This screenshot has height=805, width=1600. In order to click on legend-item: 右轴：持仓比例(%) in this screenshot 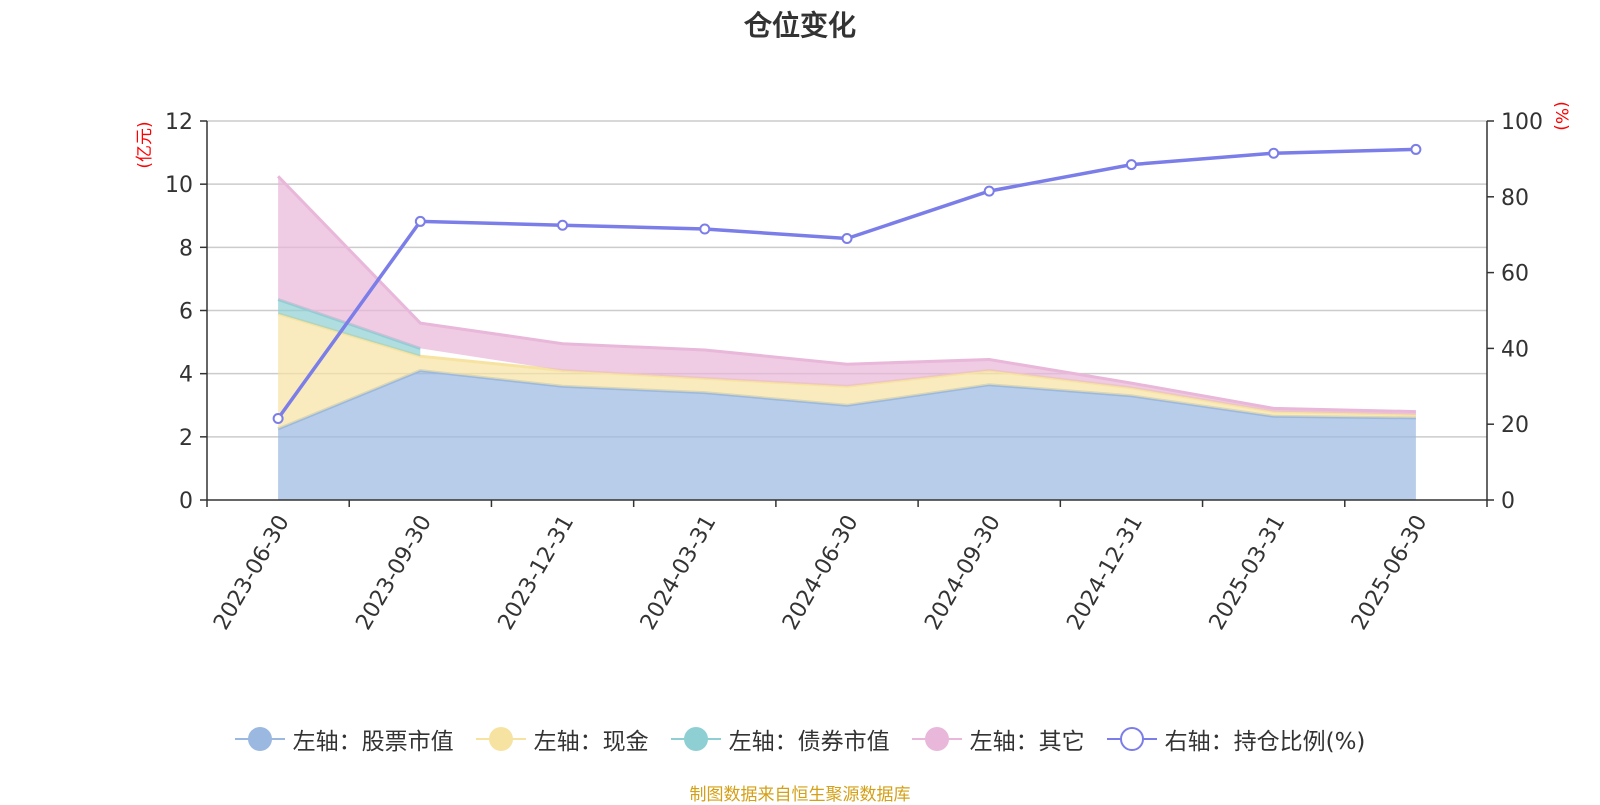, I will do `click(1236, 739)`.